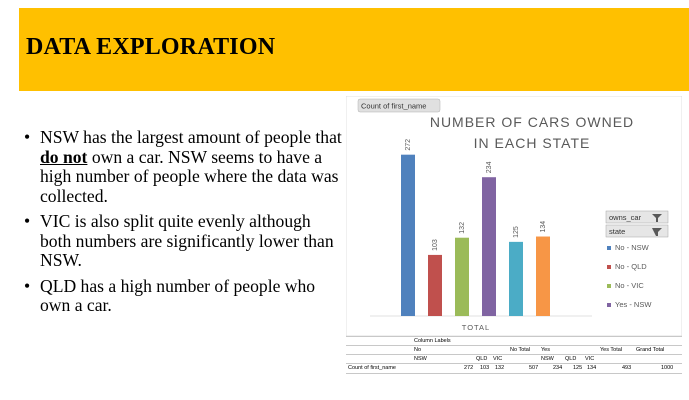 The height and width of the screenshot is (400, 689). What do you see at coordinates (543, 227) in the screenshot?
I see `bar-value-label: 134` at bounding box center [543, 227].